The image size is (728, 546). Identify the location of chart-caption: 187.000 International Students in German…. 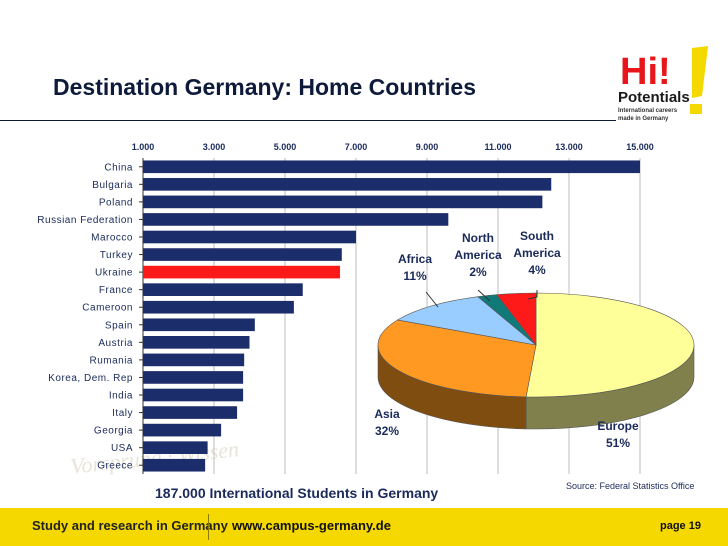
(297, 493).